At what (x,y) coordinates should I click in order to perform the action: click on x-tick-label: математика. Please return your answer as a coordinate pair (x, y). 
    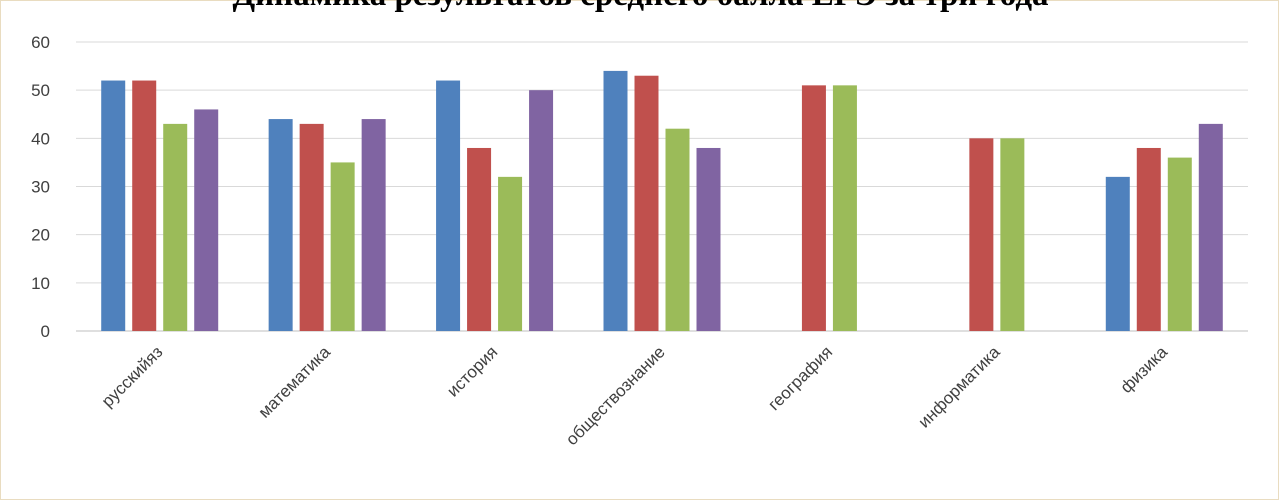
    Looking at the image, I should click on (295, 382).